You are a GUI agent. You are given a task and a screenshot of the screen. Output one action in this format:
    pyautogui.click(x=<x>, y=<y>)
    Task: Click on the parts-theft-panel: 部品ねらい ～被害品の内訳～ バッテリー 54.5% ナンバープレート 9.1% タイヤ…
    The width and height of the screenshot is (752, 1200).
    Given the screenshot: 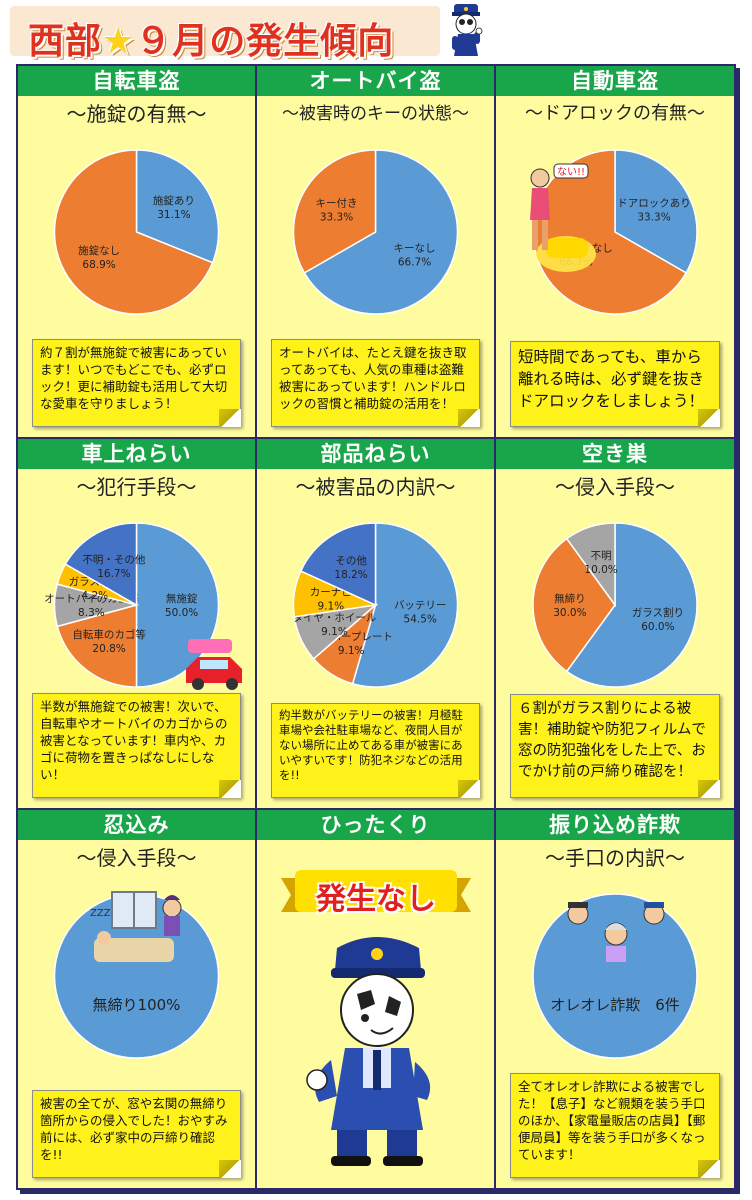 What is the action you would take?
    pyautogui.click(x=375, y=623)
    